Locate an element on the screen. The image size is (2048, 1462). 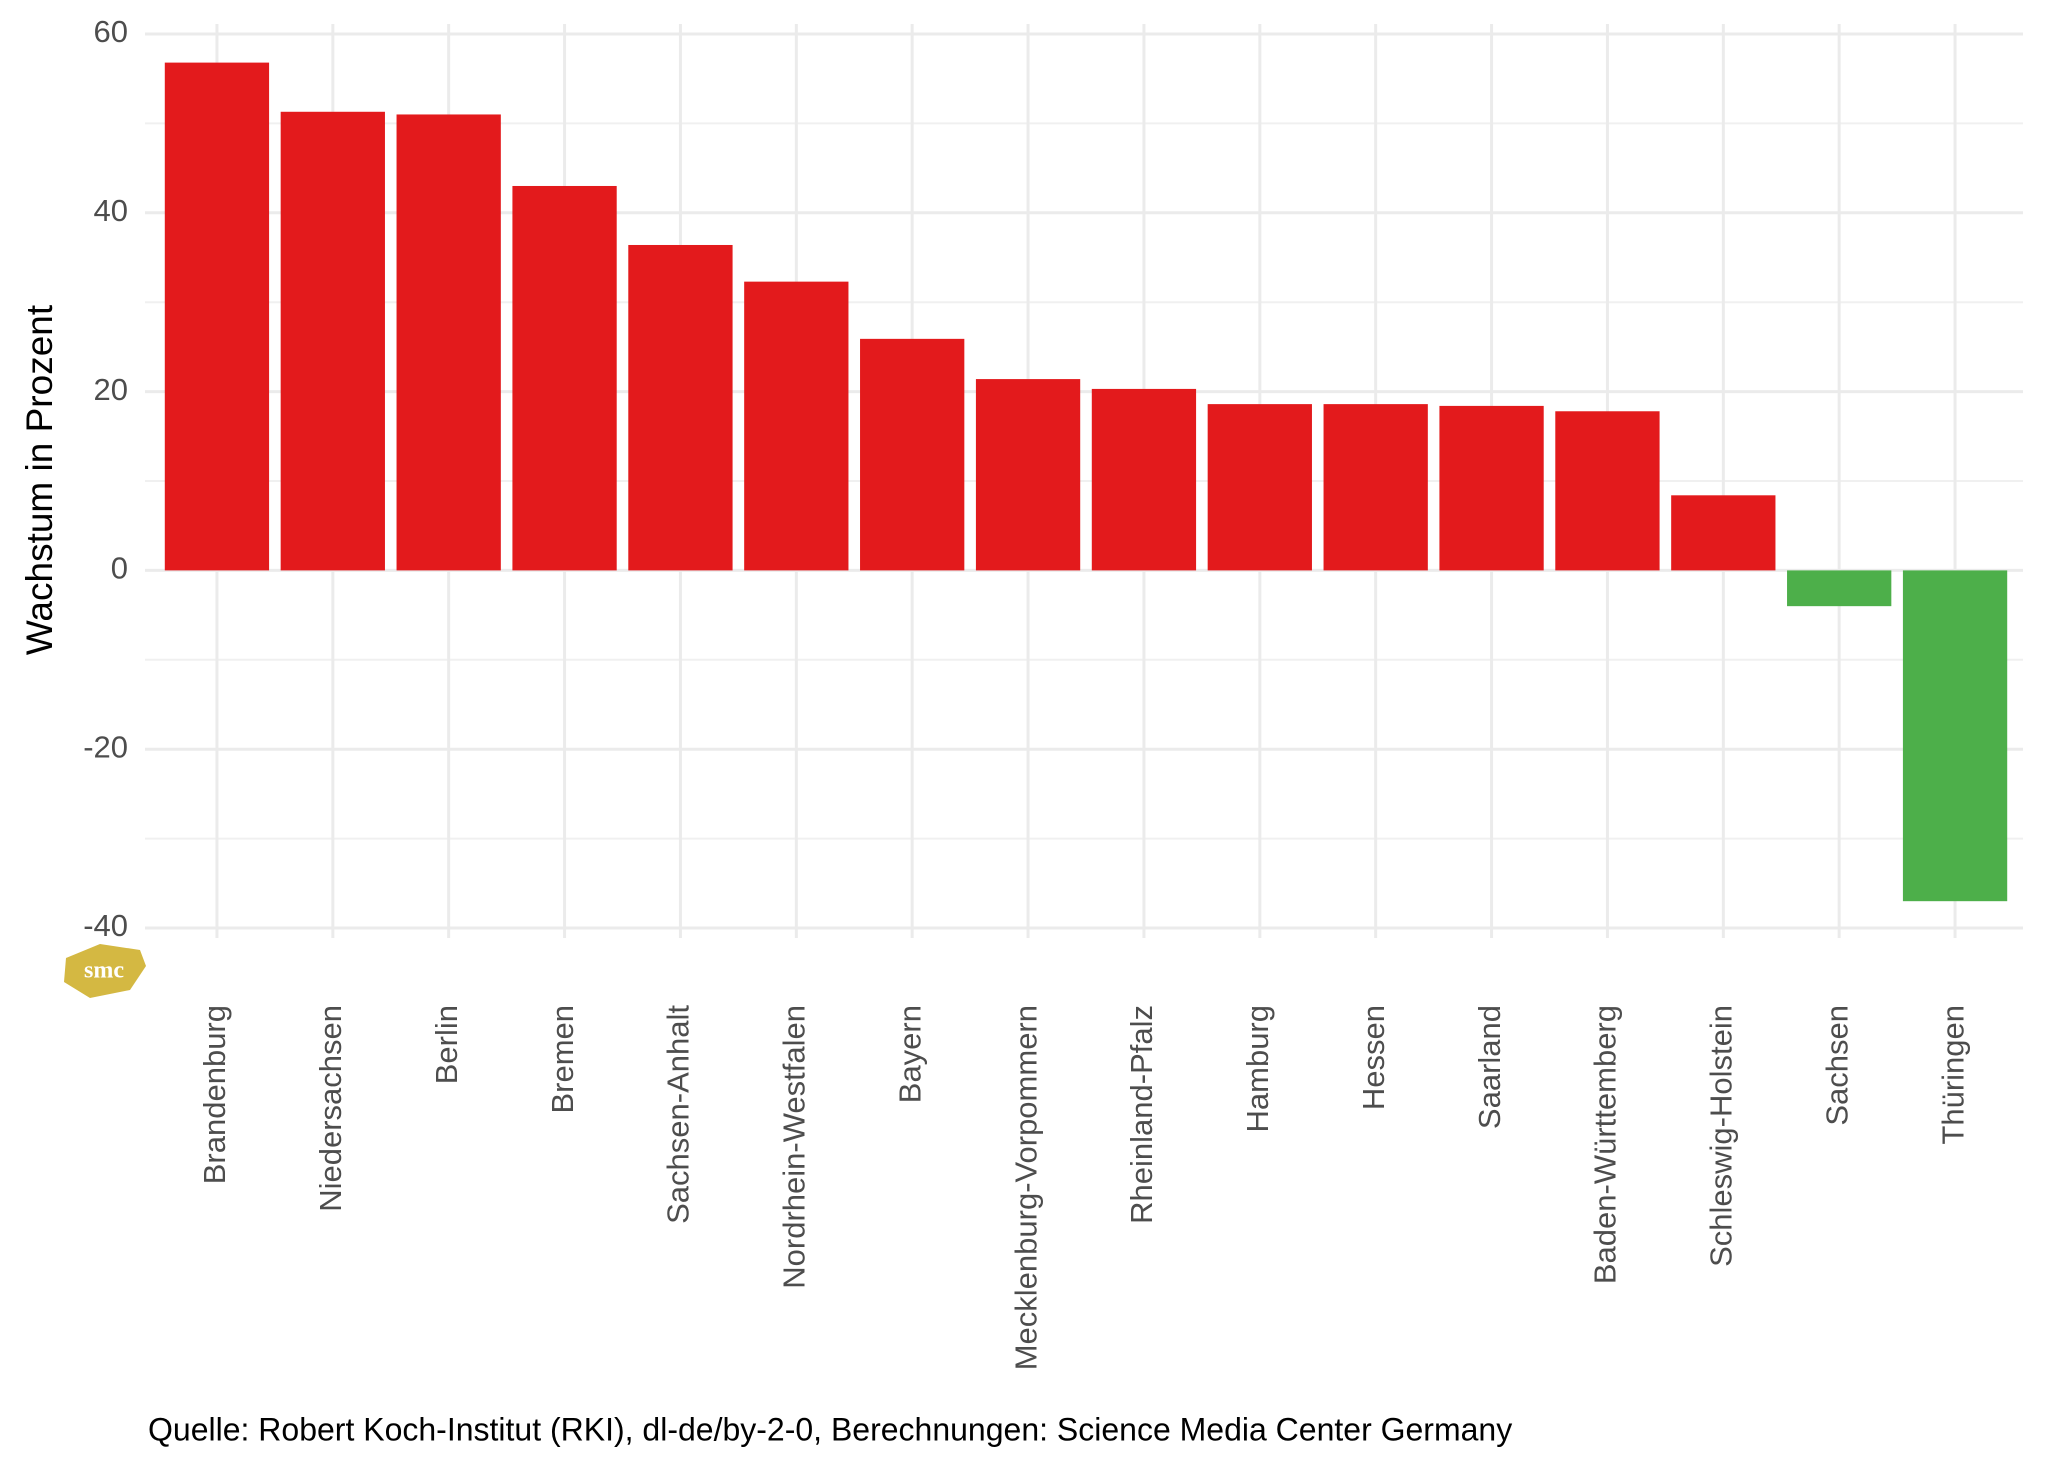
y-tick-label: -20 is located at coordinates (105, 746).